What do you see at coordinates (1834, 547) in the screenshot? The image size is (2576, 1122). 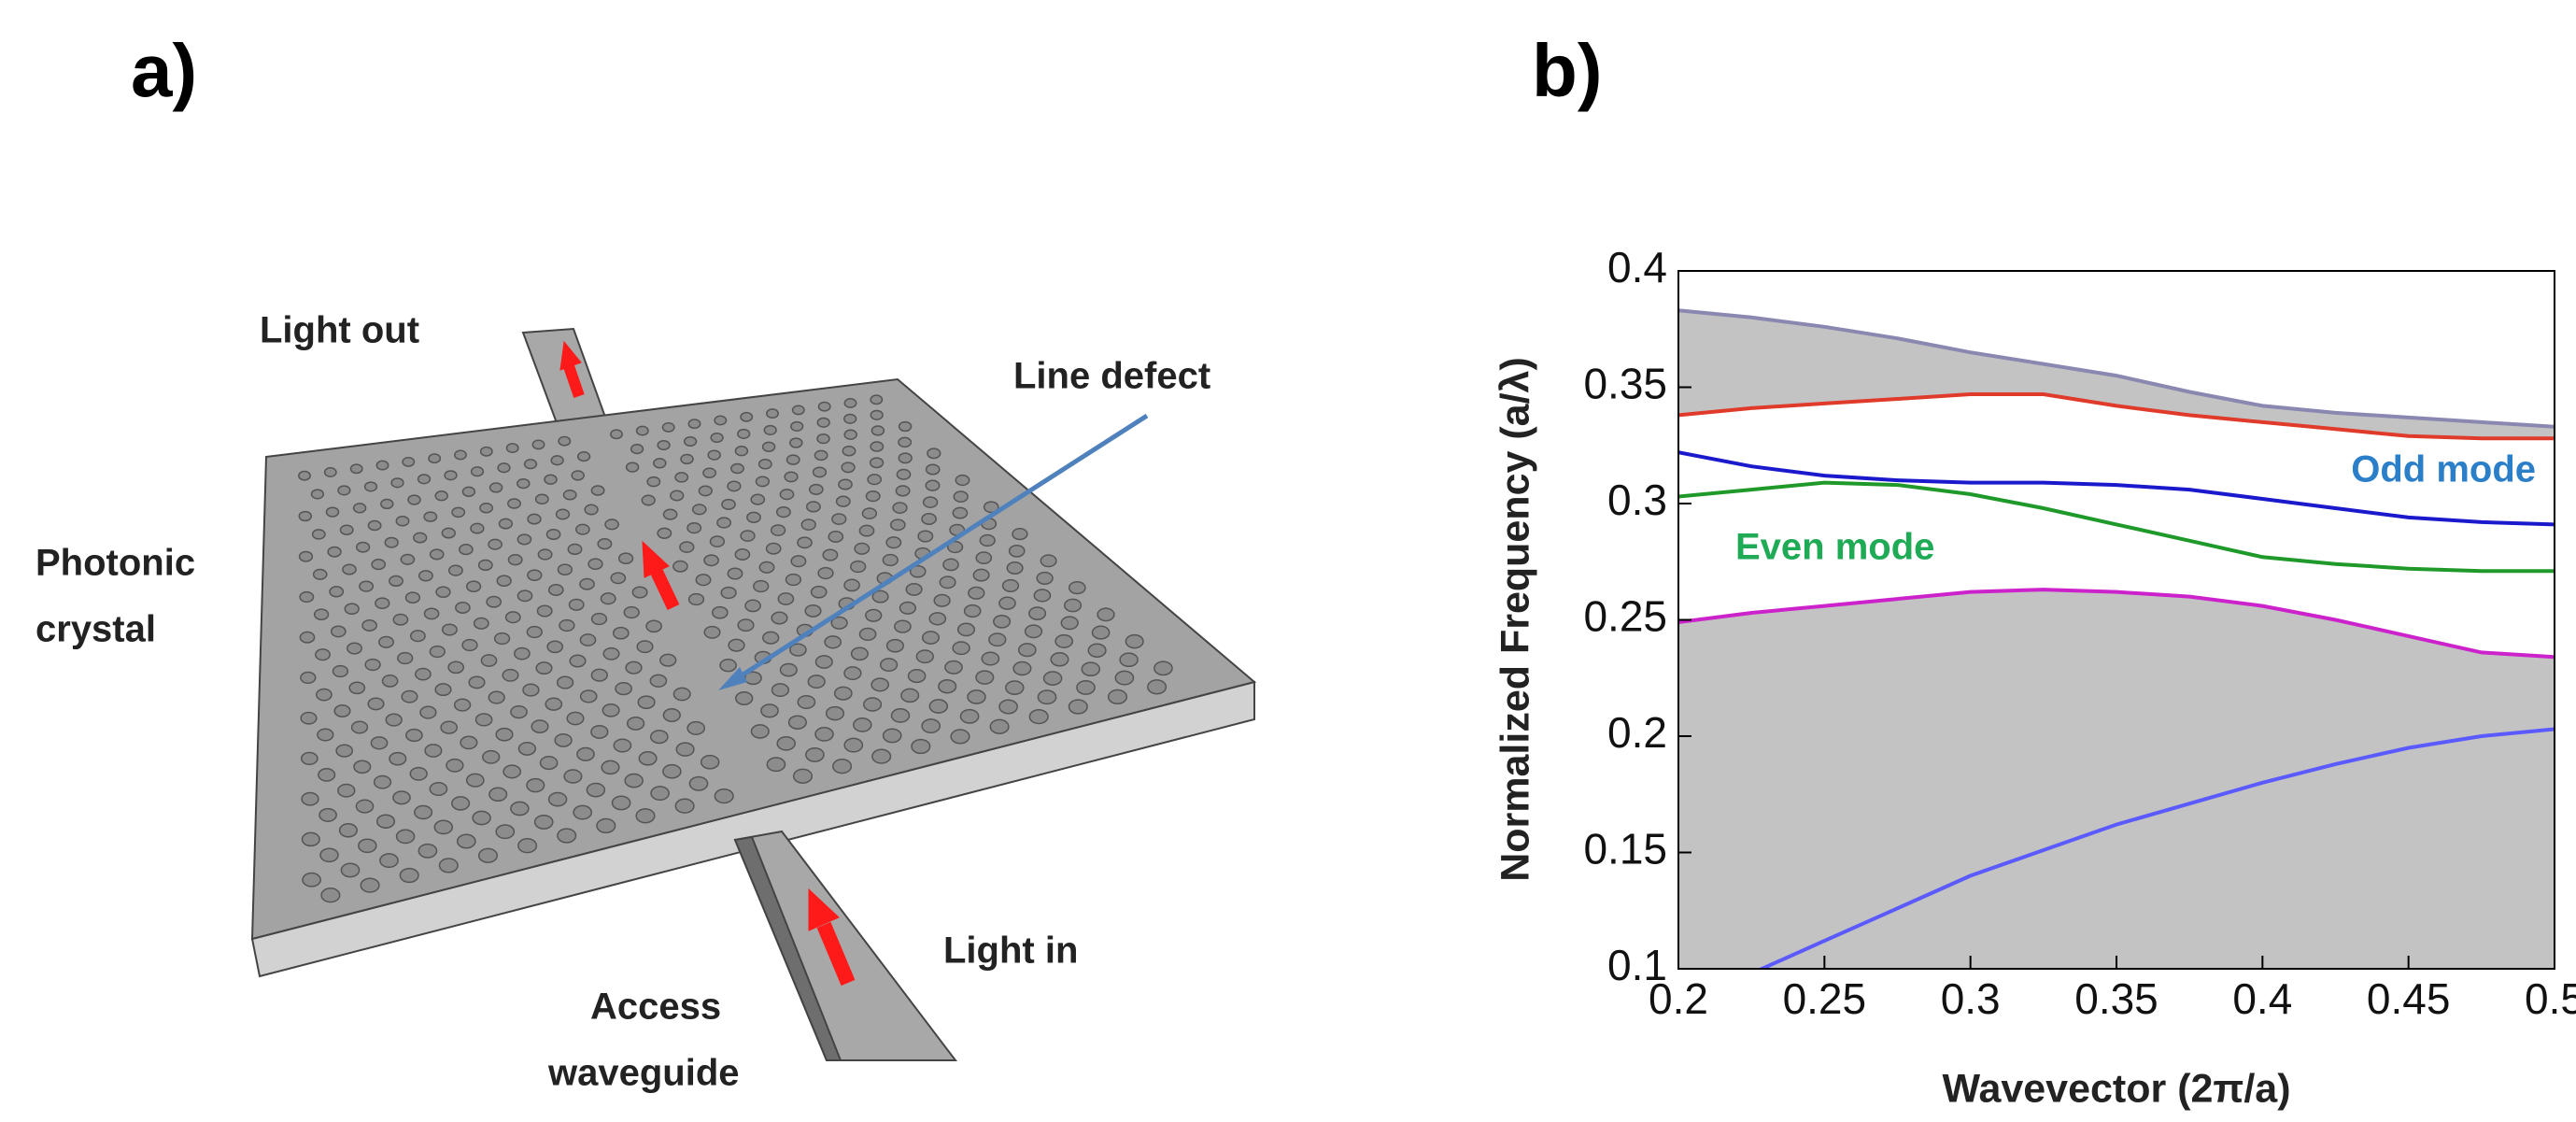 I see `annotation: Even mode` at bounding box center [1834, 547].